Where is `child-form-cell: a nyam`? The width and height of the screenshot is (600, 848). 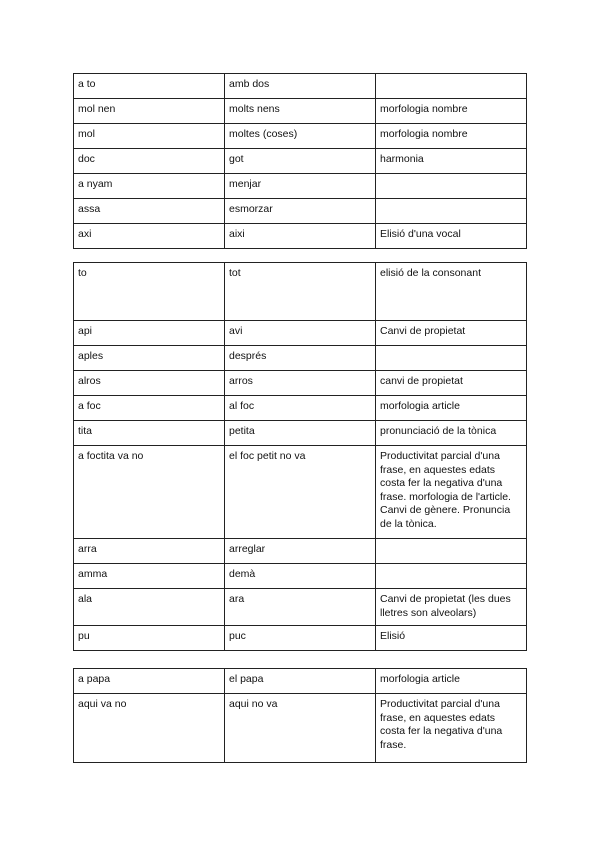 child-form-cell: a nyam is located at coordinates (149, 186).